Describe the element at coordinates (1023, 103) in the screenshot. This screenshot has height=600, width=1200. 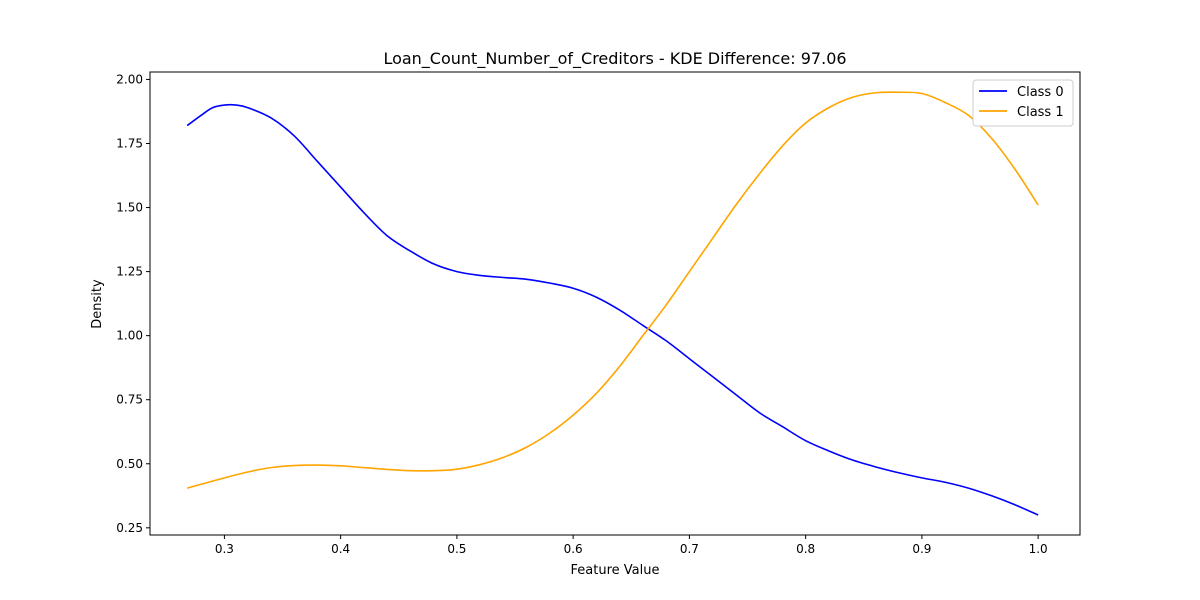
I see `legend: Class 0 Class 1` at that location.